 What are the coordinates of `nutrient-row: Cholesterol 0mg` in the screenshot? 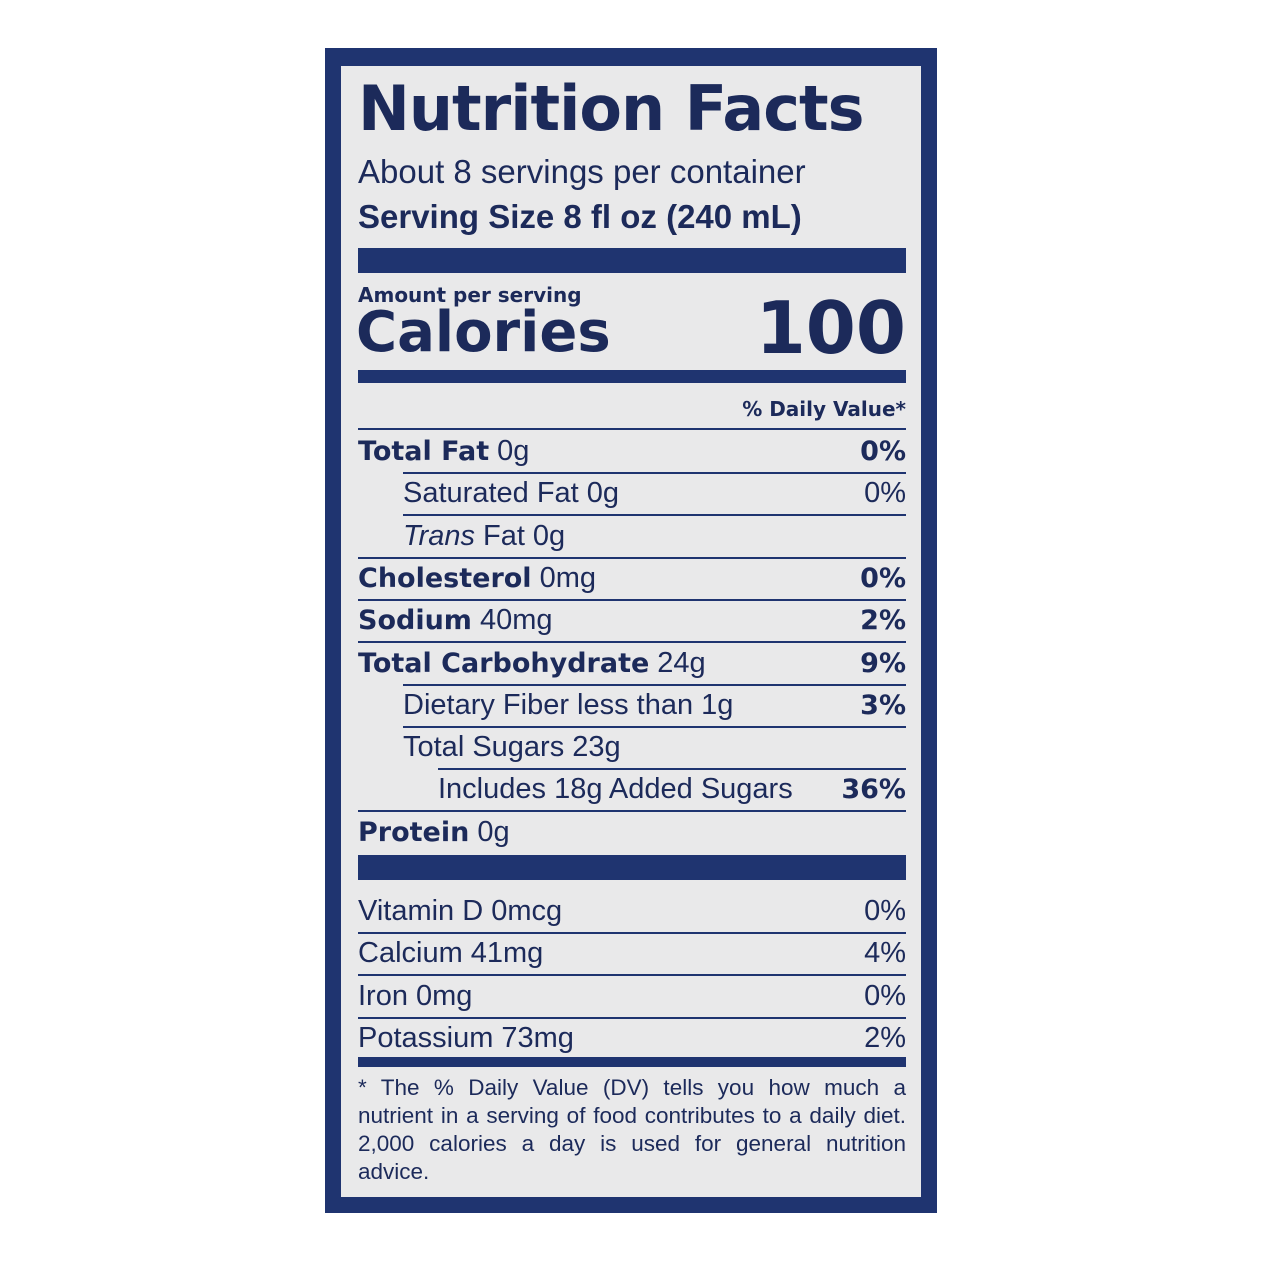 It's located at (477, 578).